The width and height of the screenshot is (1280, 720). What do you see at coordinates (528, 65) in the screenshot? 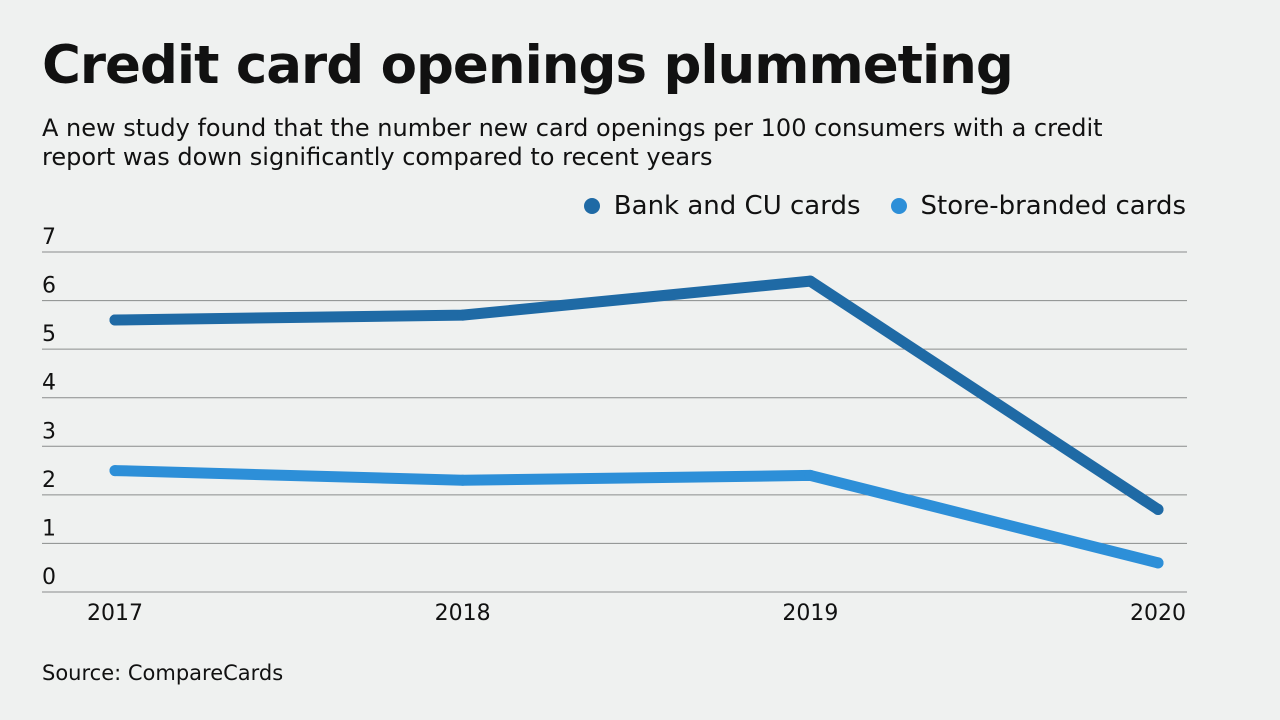
I see `chart-title: Credit card openings plummeting` at bounding box center [528, 65].